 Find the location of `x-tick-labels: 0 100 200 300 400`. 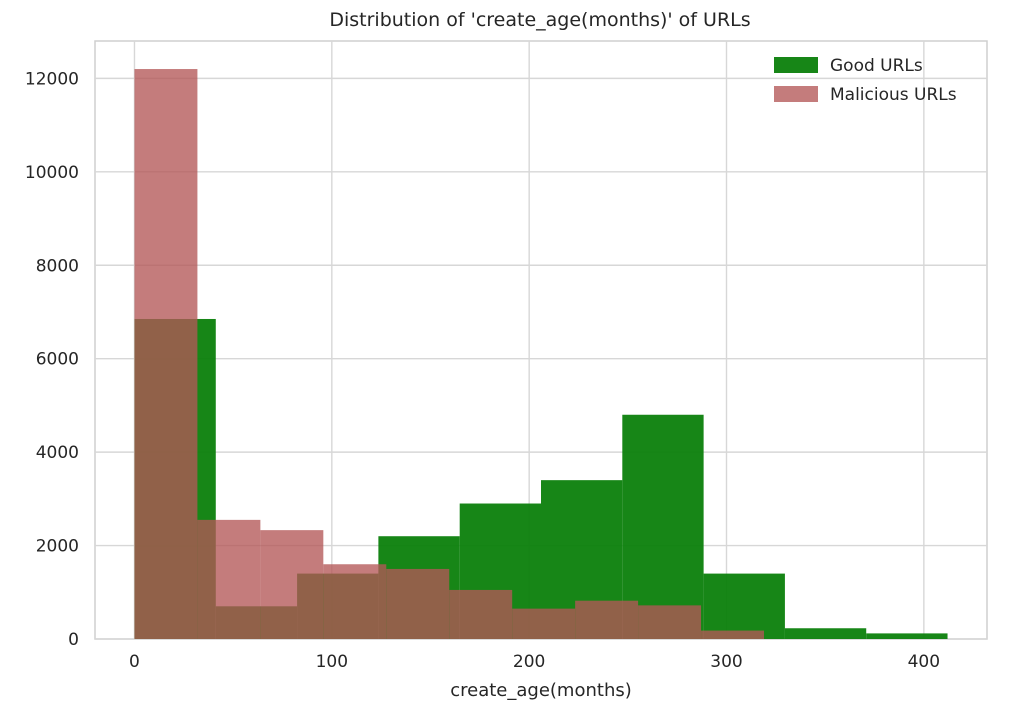

x-tick-labels: 0 100 200 300 400 is located at coordinates (534, 662).